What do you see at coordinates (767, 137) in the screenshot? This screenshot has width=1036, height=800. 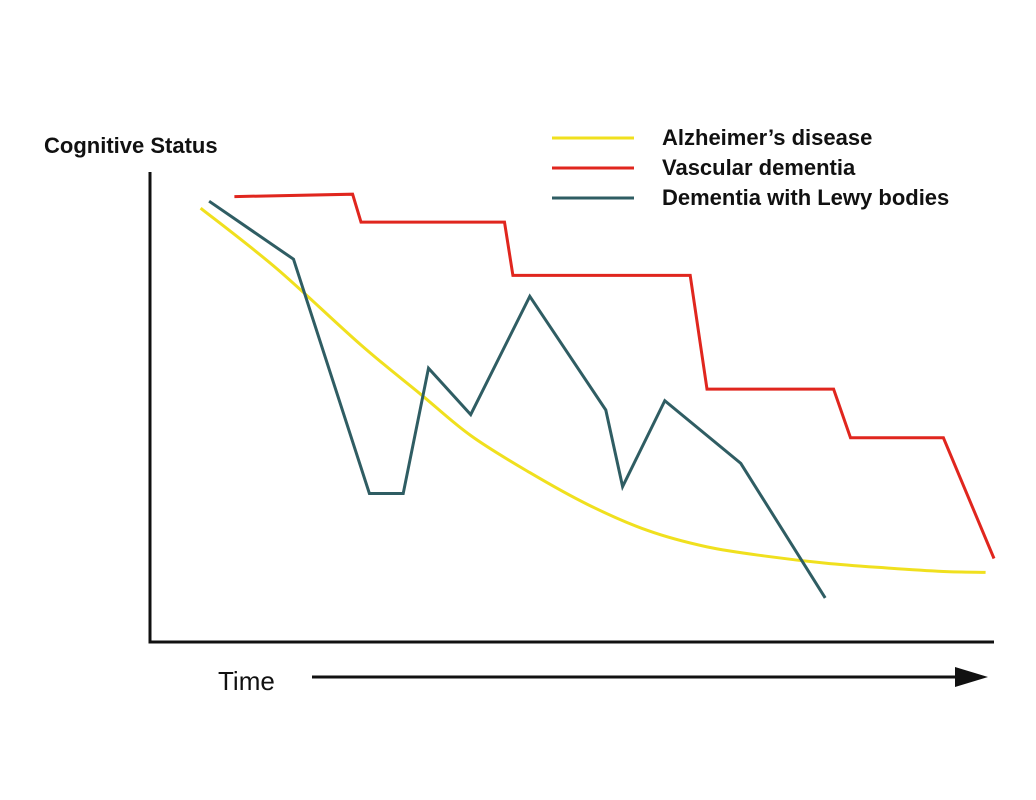 I see `legend-label-alzheimers-disease: Alzheimer’s disease` at bounding box center [767, 137].